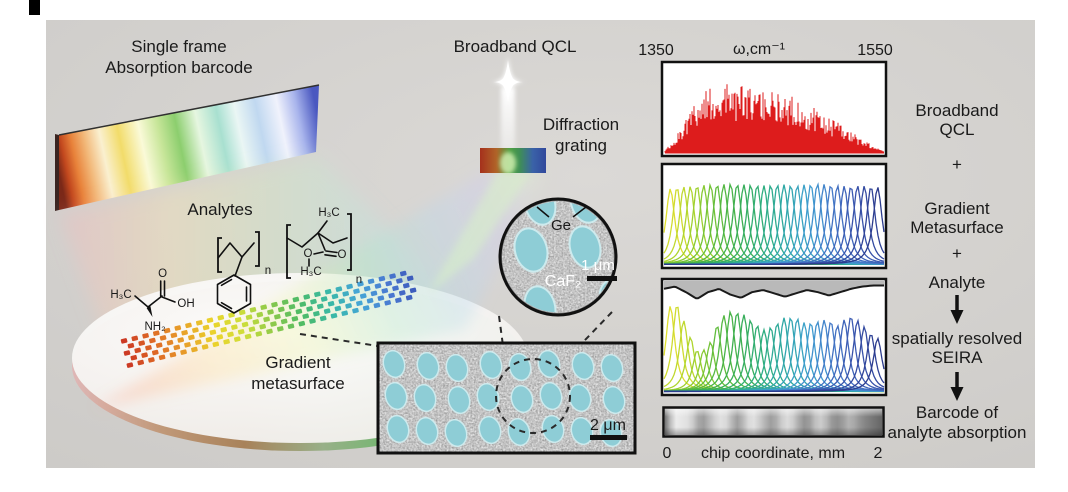 This screenshot has width=1068, height=492. Describe the element at coordinates (957, 129) in the screenshot. I see `flow-step-qcl-line2: QCL` at that location.